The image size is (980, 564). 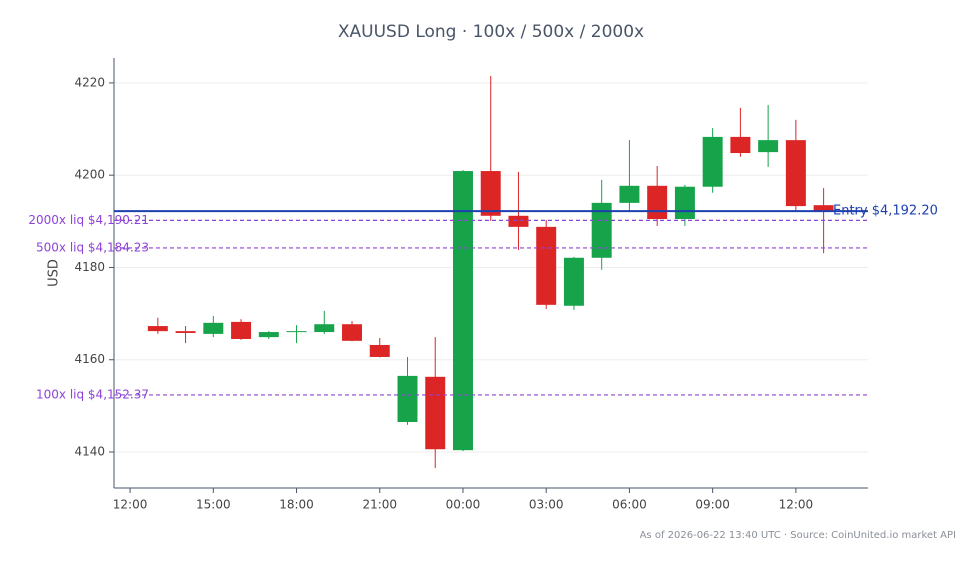 I want to click on y-tick-label: 4140, so click(x=89, y=452).